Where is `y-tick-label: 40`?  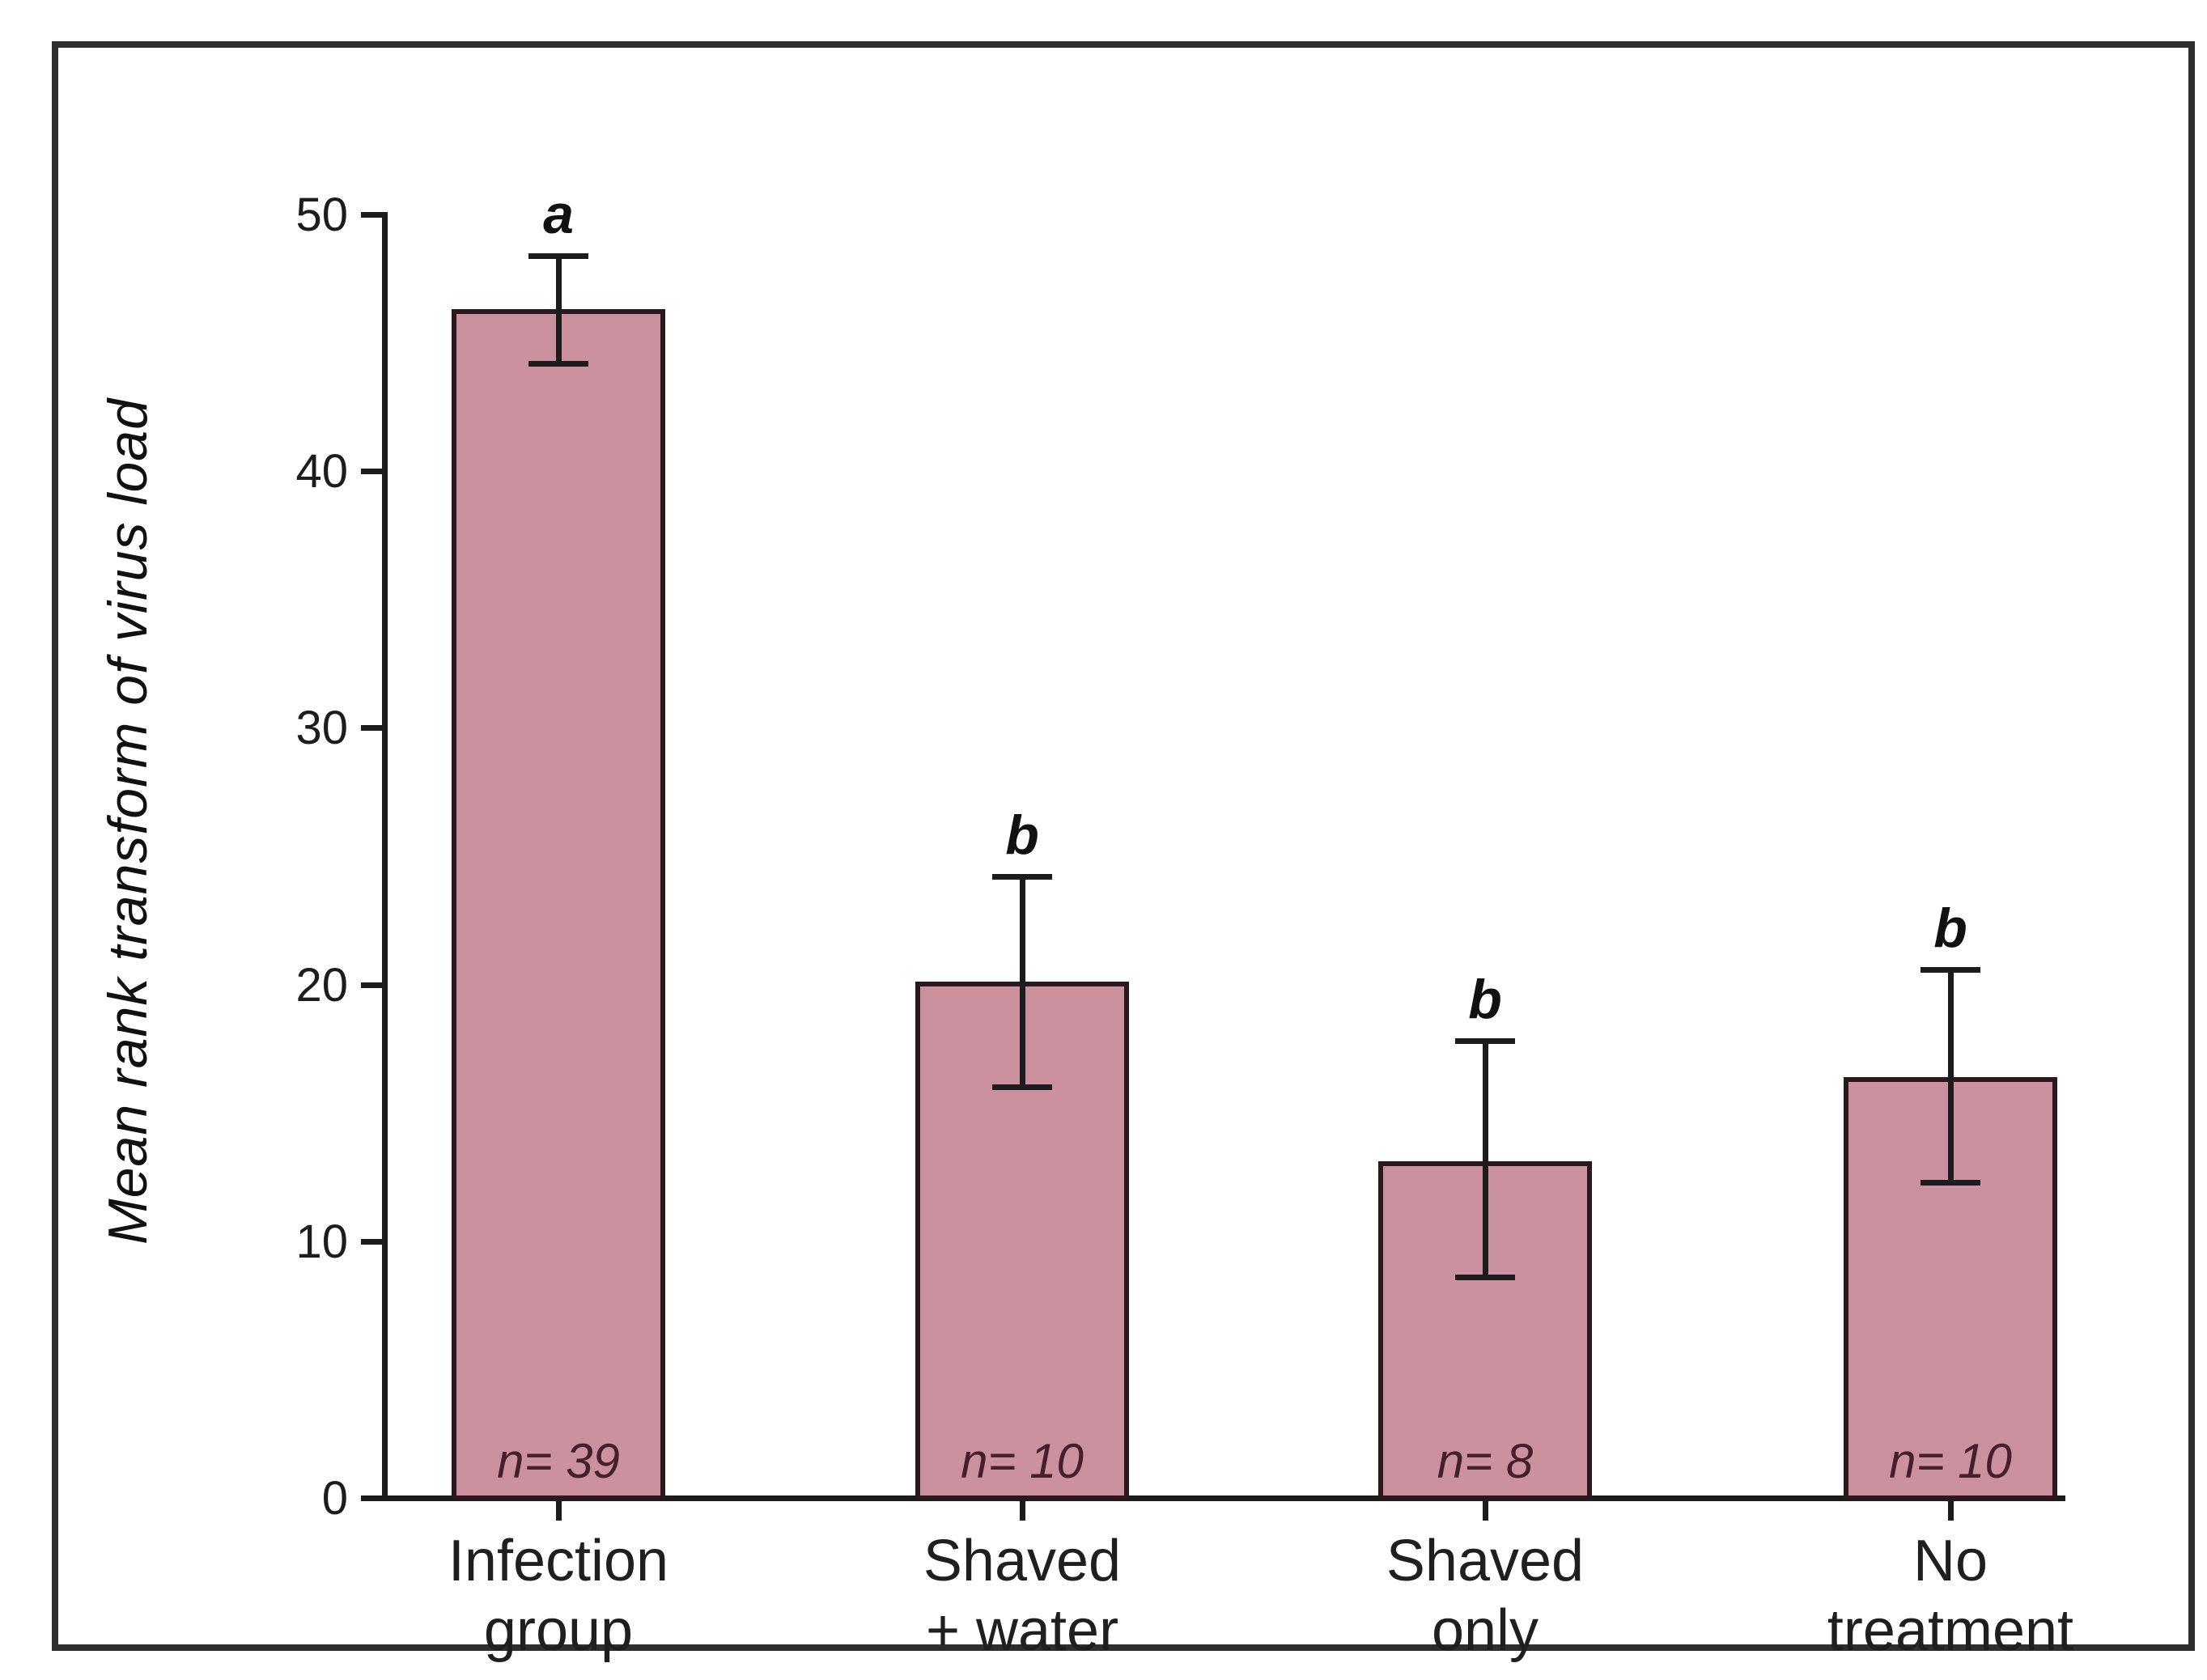
y-tick-label: 40 is located at coordinates (321, 472).